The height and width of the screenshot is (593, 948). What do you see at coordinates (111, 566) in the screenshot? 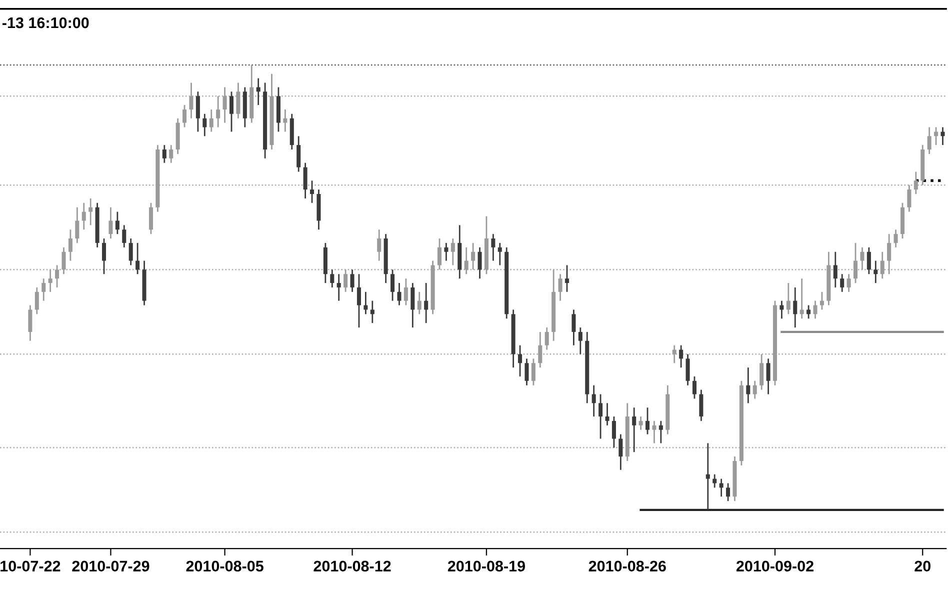
I see `x-tick-label: 2010-07-29` at bounding box center [111, 566].